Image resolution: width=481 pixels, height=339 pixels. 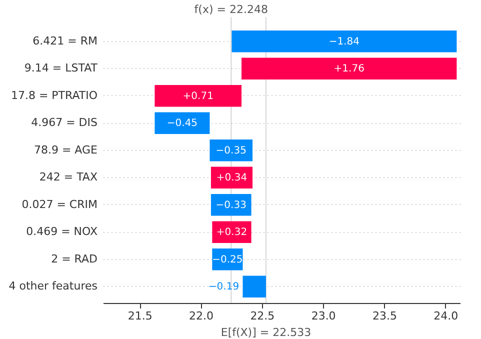 I want to click on data-label: +0.32, so click(x=232, y=232).